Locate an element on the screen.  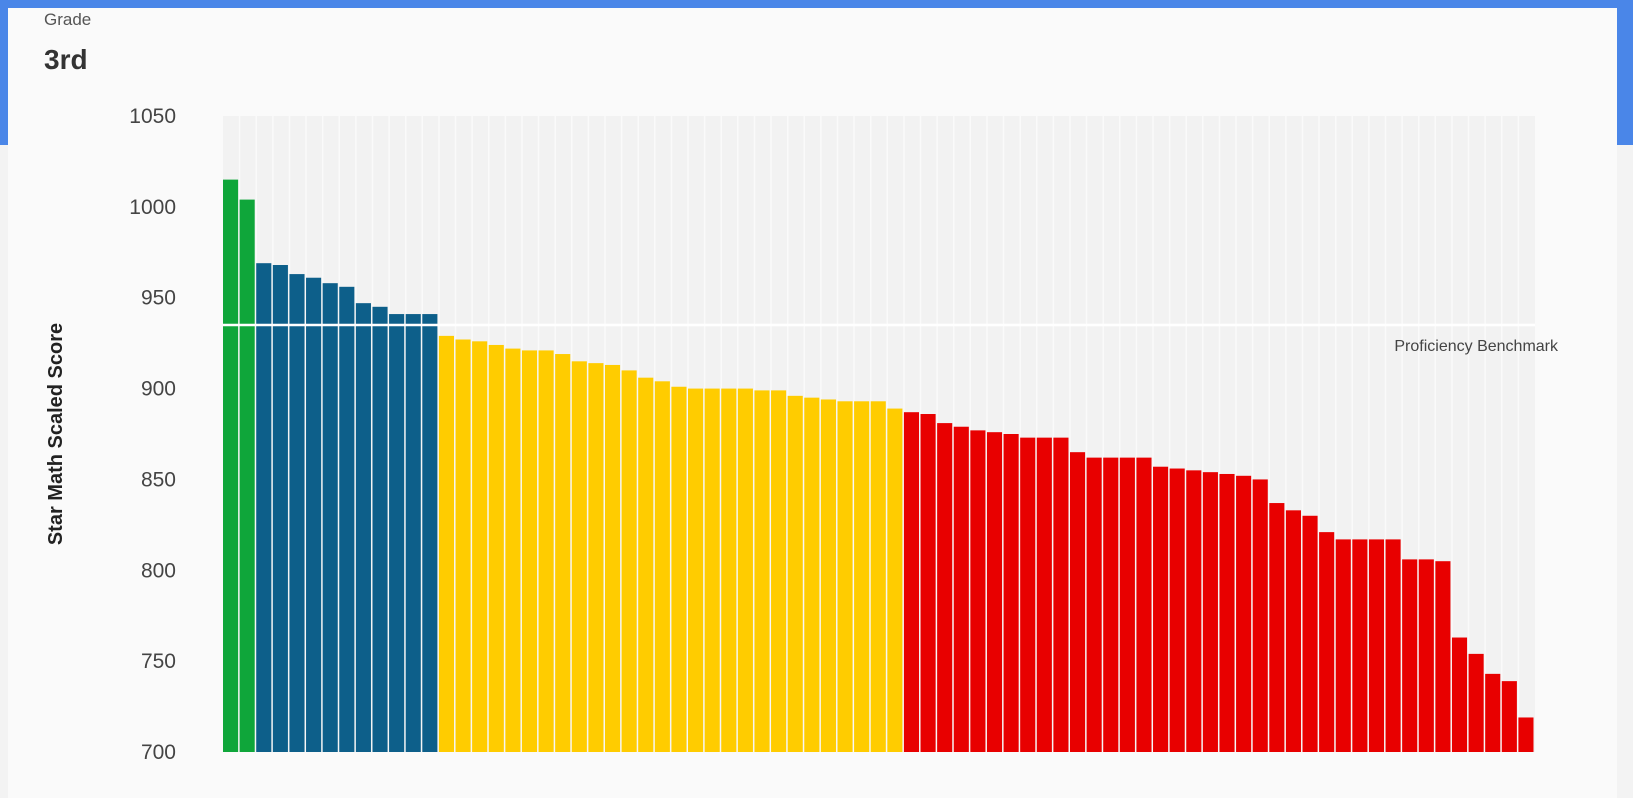
y-tick-label: 950 is located at coordinates (158, 298).